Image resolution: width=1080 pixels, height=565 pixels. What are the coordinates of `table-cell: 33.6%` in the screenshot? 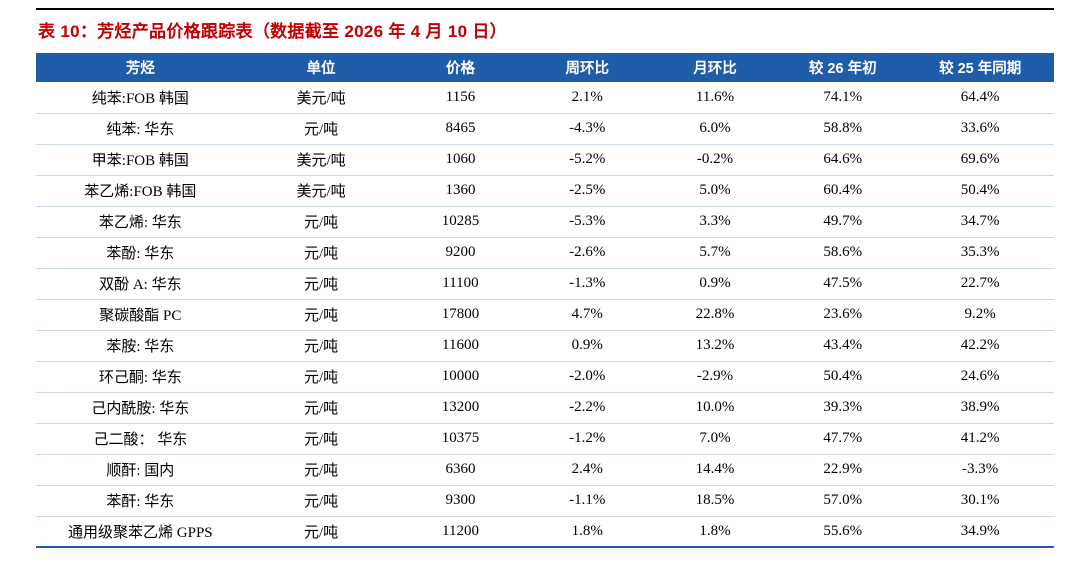 It's located at (980, 129).